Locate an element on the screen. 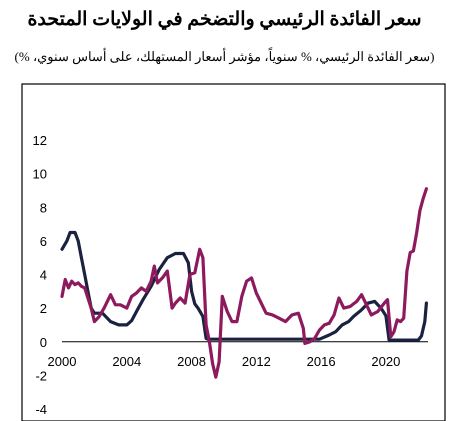  y-tick-label: 6 is located at coordinates (43, 241).